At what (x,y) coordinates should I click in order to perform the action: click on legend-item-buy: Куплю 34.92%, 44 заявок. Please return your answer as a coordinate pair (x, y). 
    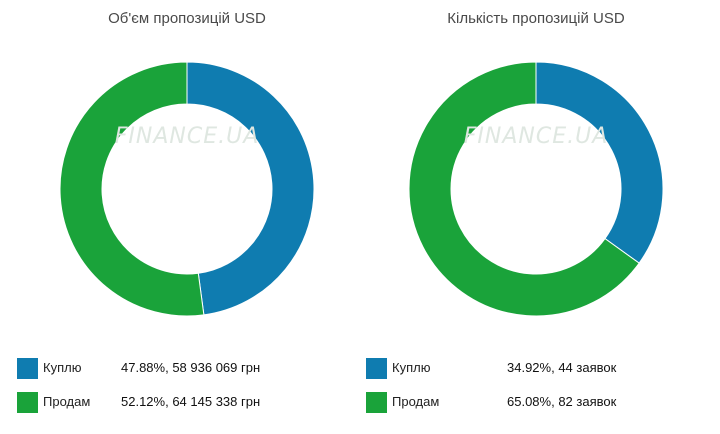
    Looking at the image, I should click on (536, 368).